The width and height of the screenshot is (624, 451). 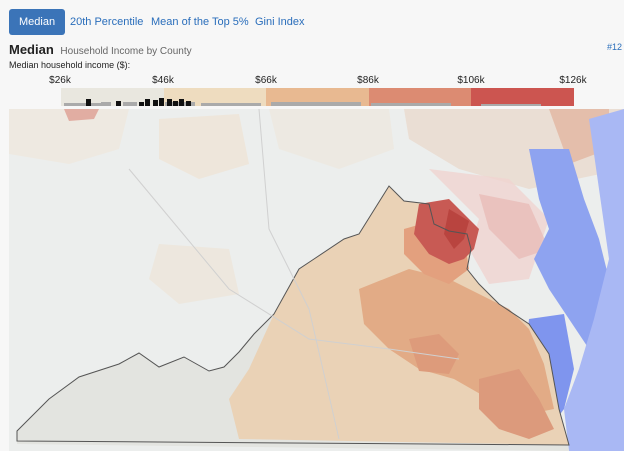 I want to click on title-main: Median, so click(x=31, y=49).